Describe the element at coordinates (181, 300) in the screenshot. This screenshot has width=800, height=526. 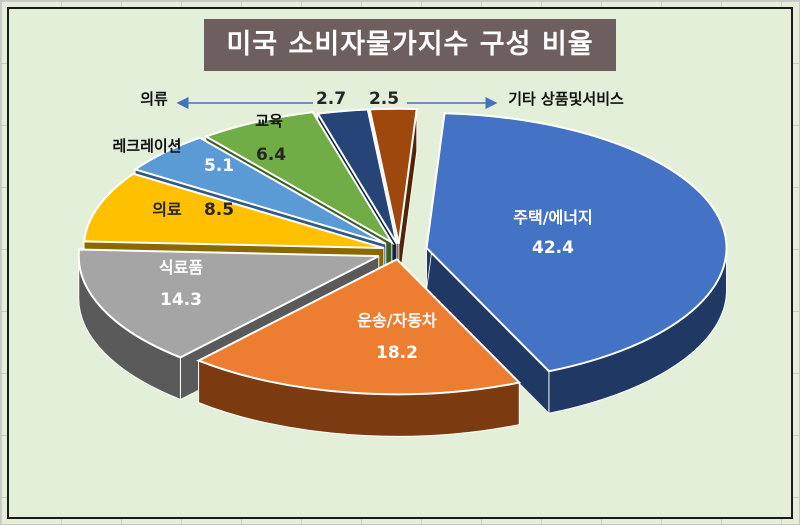
I see `slice-value-2: 14.3` at that location.